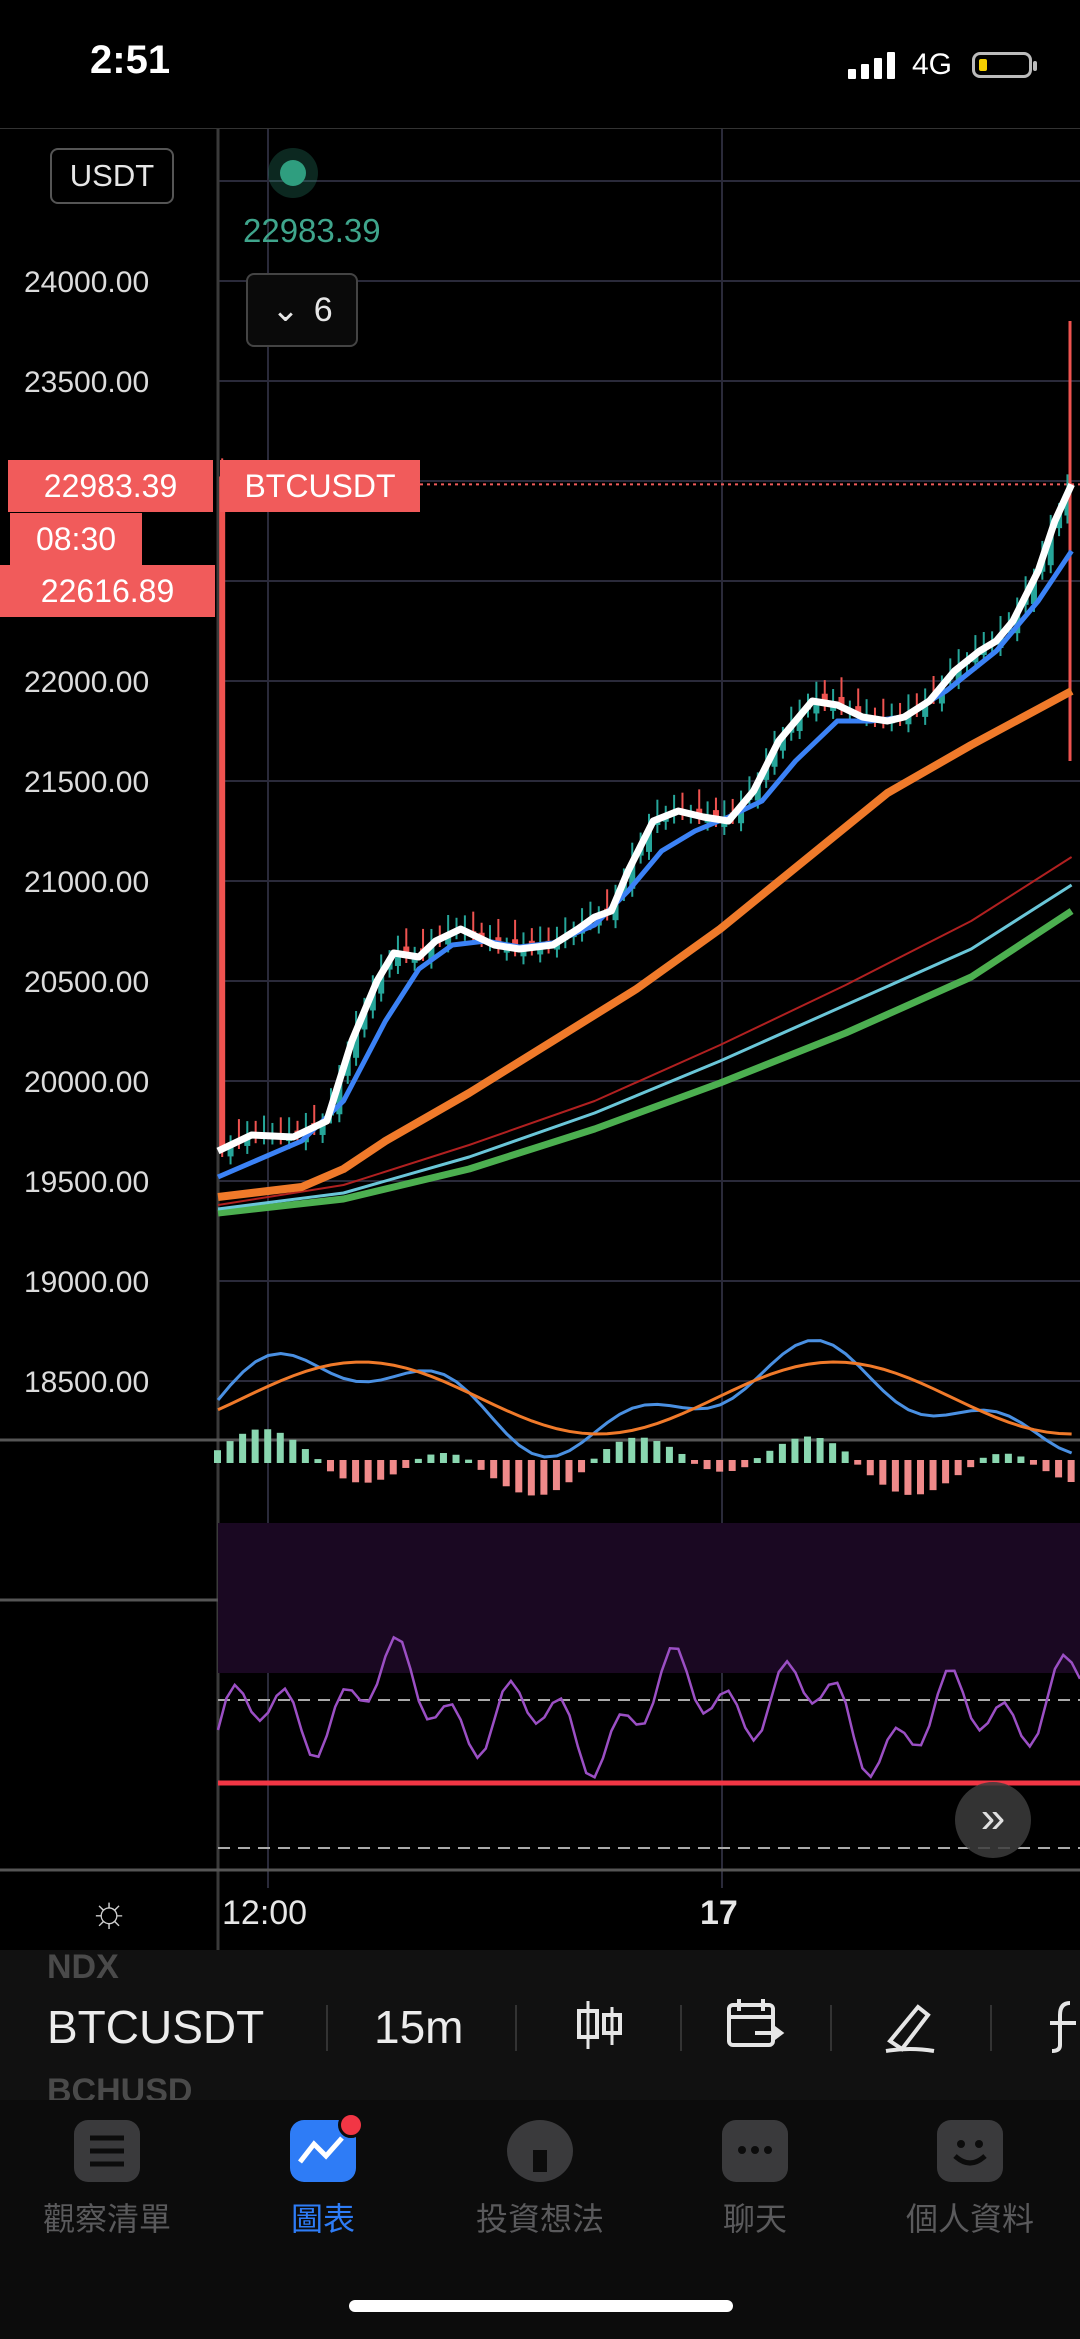 This screenshot has height=2339, width=1080. What do you see at coordinates (993, 1820) in the screenshot?
I see `expand-right-button: »` at bounding box center [993, 1820].